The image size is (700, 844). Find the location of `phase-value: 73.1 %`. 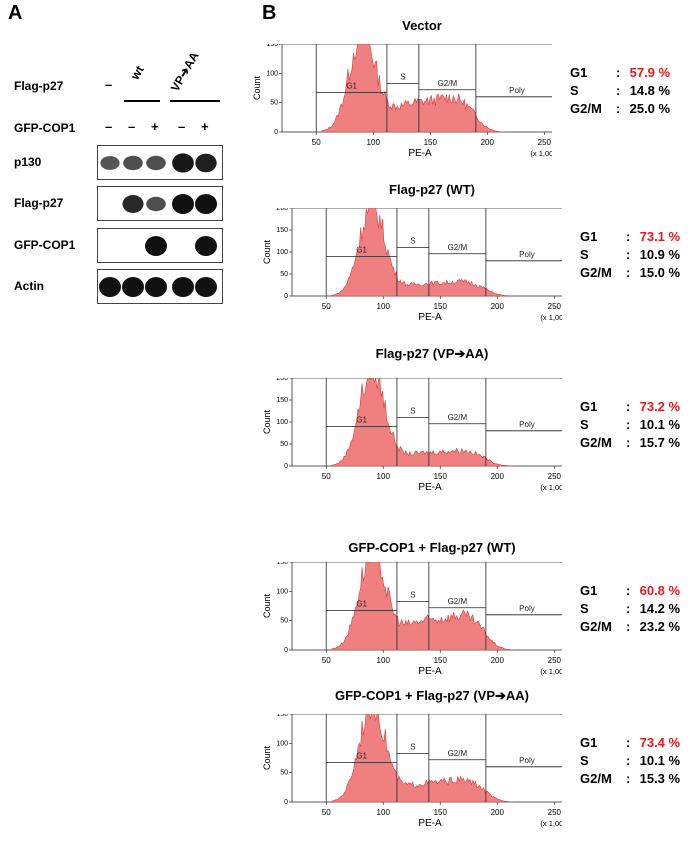

phase-value: 73.1 % is located at coordinates (658, 236).